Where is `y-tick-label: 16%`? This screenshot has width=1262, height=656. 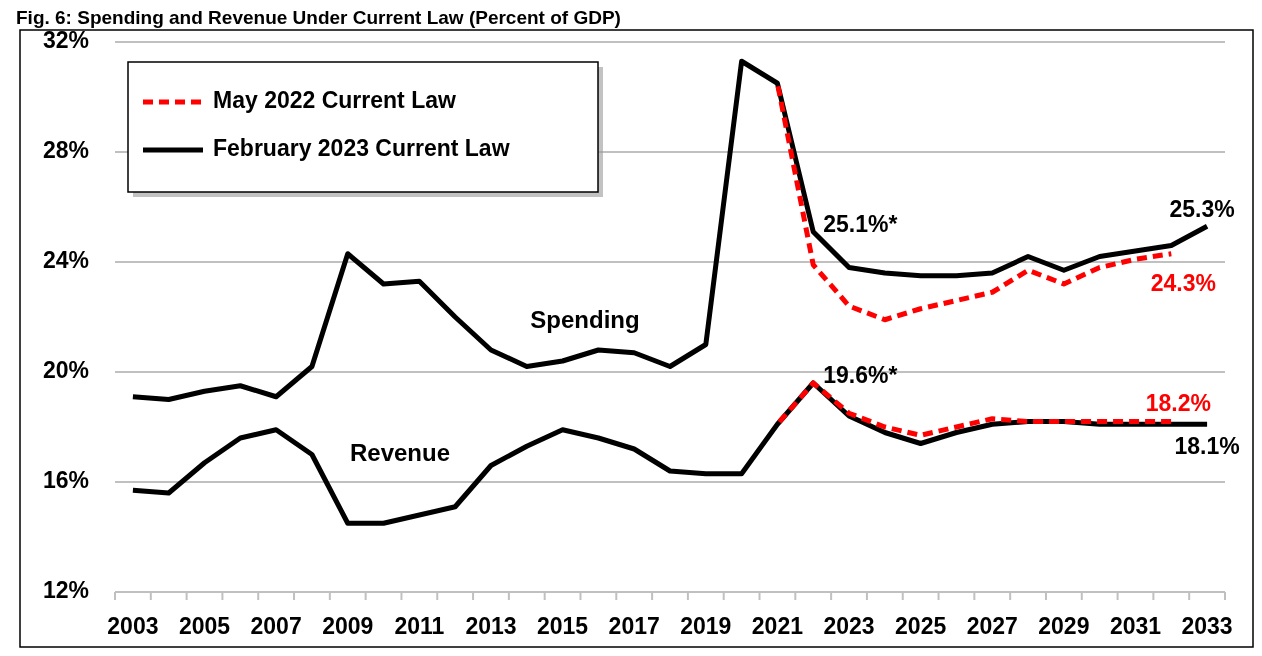
y-tick-label: 16% is located at coordinates (65, 480).